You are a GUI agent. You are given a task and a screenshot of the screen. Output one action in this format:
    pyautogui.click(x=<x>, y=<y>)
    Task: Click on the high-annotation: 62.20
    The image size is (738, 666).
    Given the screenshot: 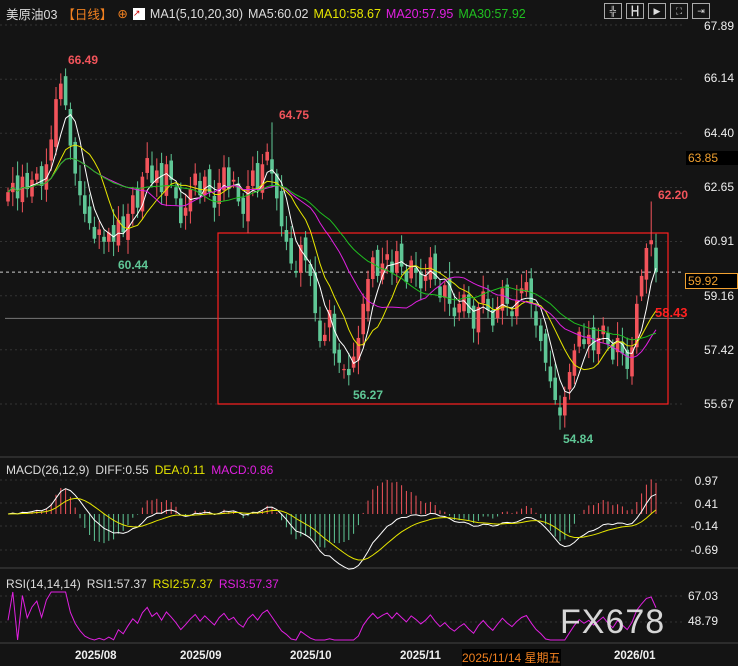 What is the action you would take?
    pyautogui.click(x=673, y=195)
    